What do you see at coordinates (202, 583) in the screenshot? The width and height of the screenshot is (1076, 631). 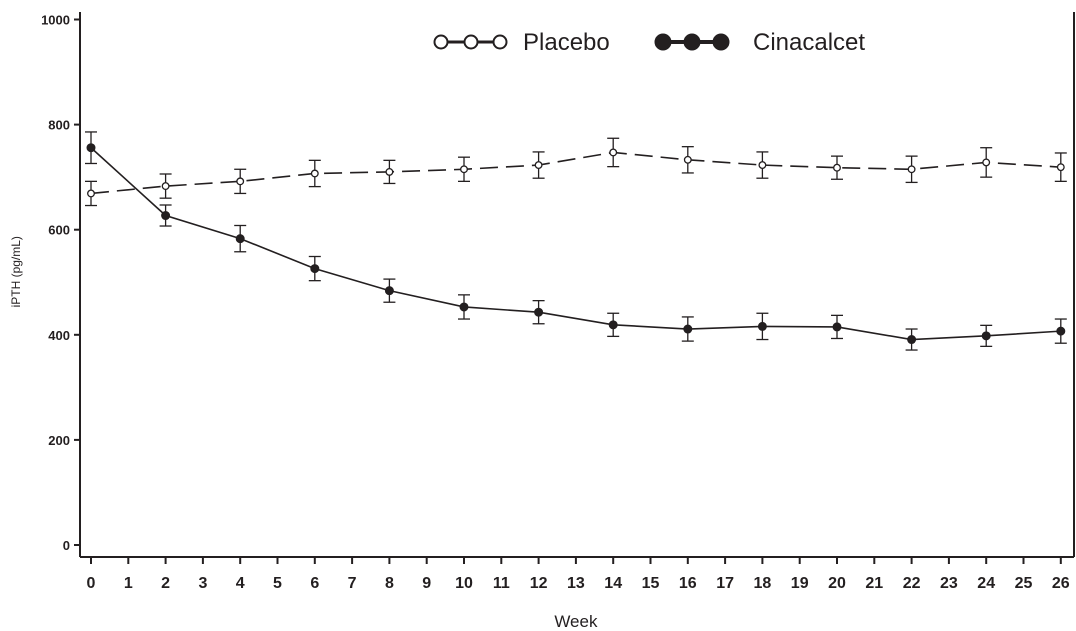 I see `x-tick-label: 3` at bounding box center [202, 583].